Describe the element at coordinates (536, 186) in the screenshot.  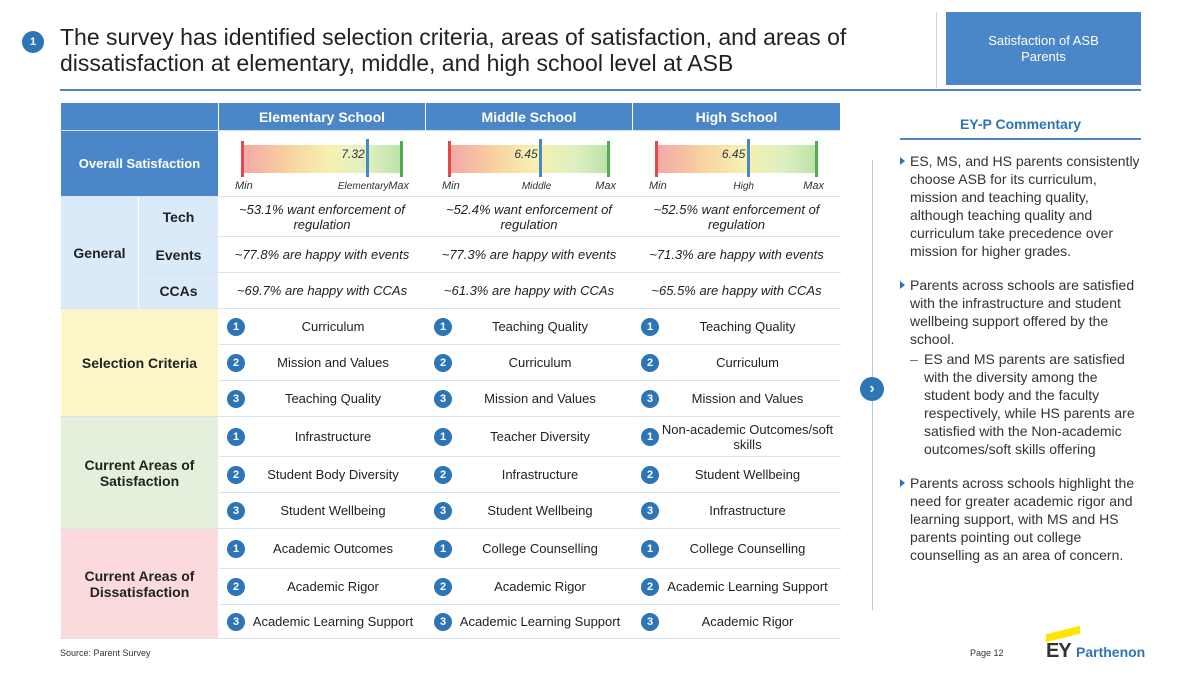
I see `gauge-mid-label: Middle` at that location.